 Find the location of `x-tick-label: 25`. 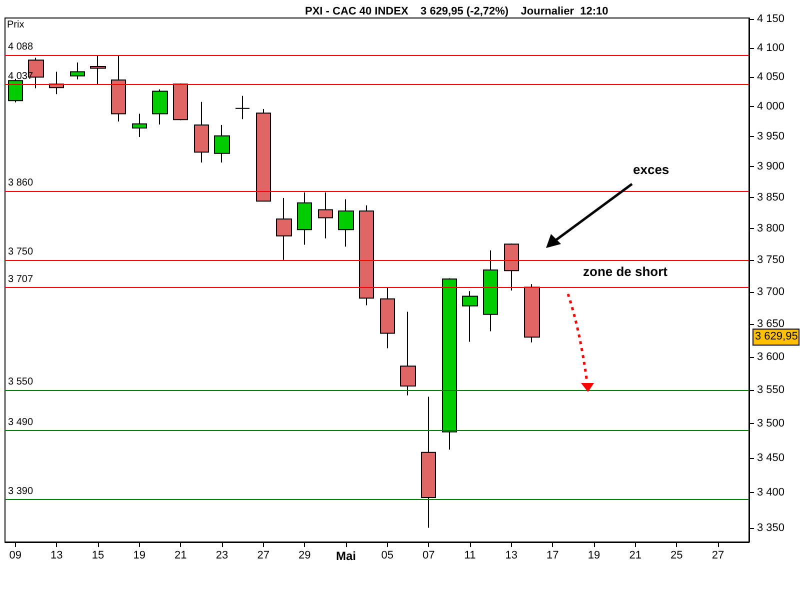

x-tick-label: 25 is located at coordinates (676, 556).